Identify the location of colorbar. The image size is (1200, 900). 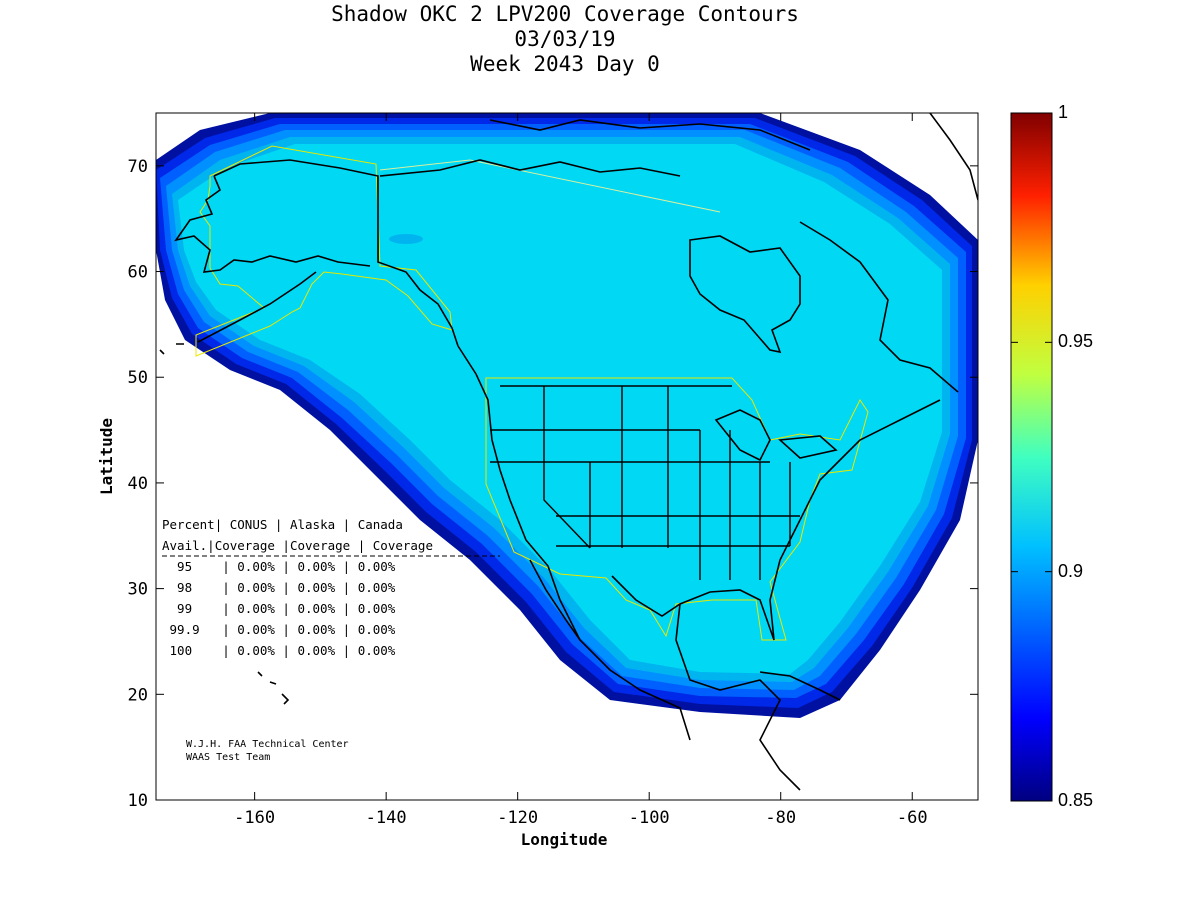
(1031, 457).